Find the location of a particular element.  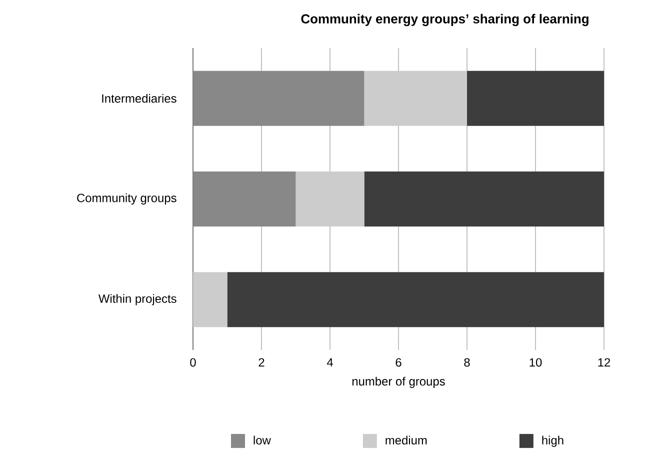

legend-label: high is located at coordinates (553, 441).